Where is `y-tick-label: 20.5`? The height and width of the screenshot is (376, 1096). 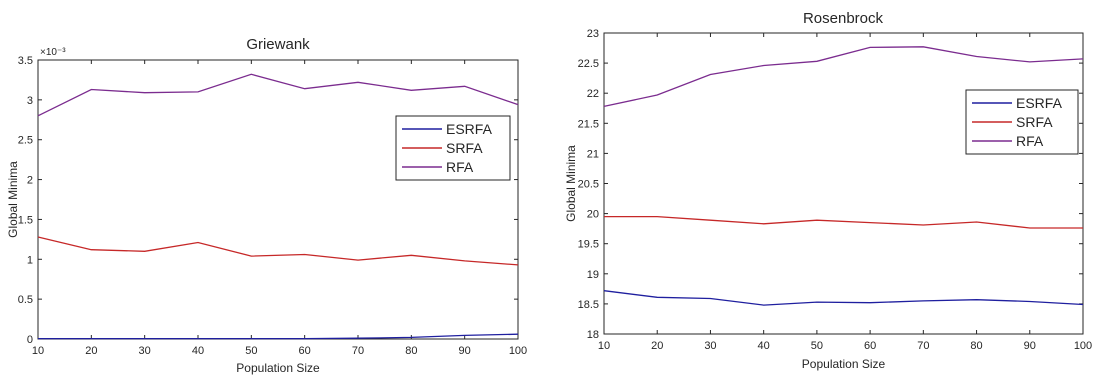 y-tick-label: 20.5 is located at coordinates (588, 185).